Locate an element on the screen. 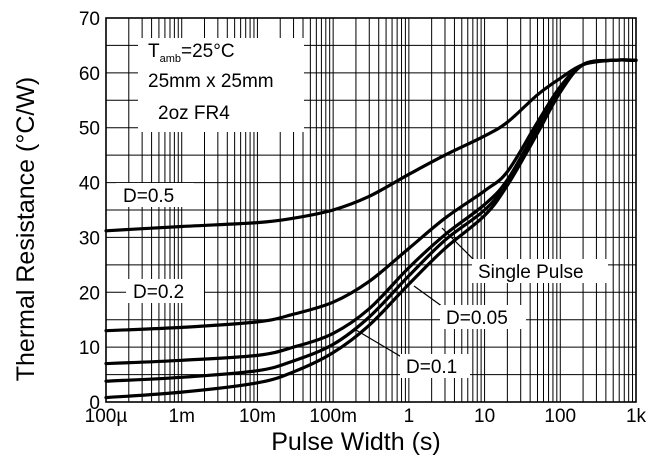 This screenshot has width=650, height=464. conditions-temp: =25°C is located at coordinates (208, 51).